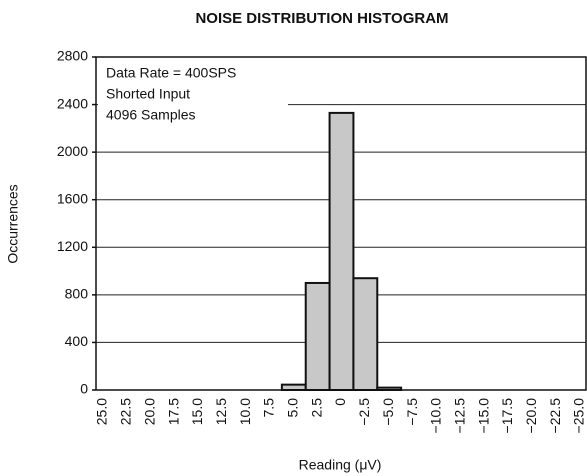 Image resolution: width=587 pixels, height=476 pixels. I want to click on x-tick-label: 7.5, so click(269, 408).